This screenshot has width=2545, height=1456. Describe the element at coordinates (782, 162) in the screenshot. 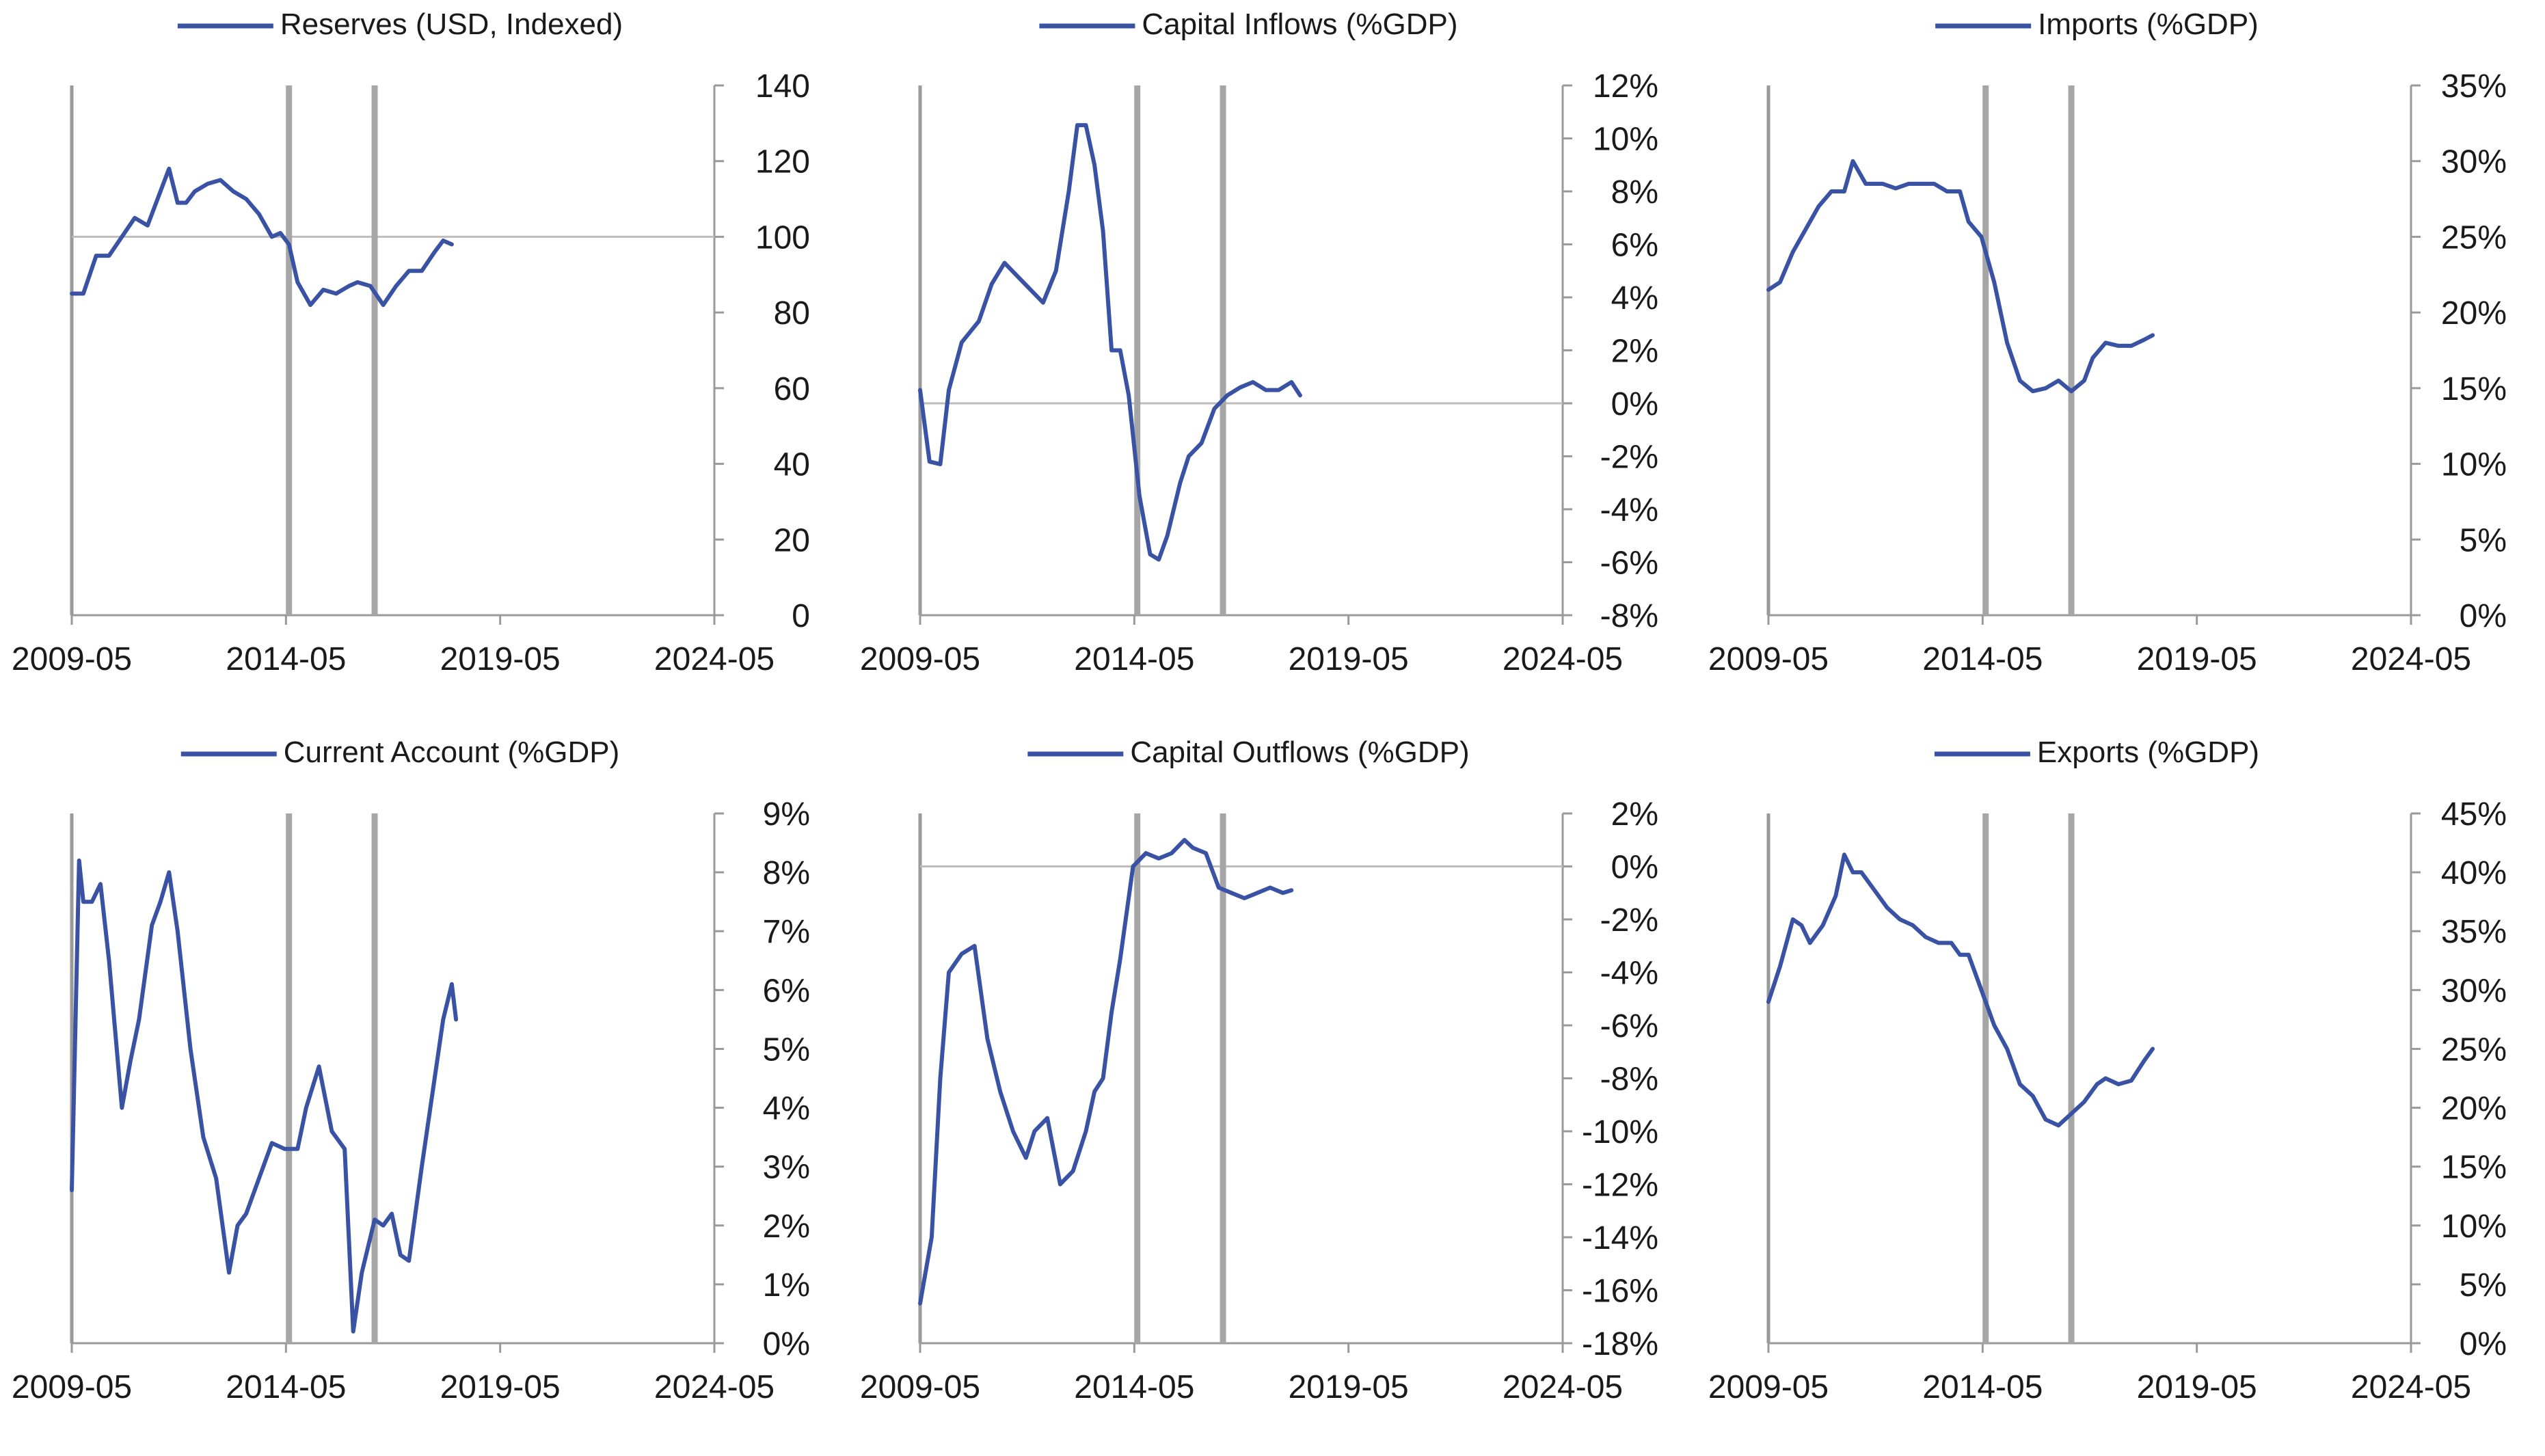

I see `y-tick-label: 120` at that location.